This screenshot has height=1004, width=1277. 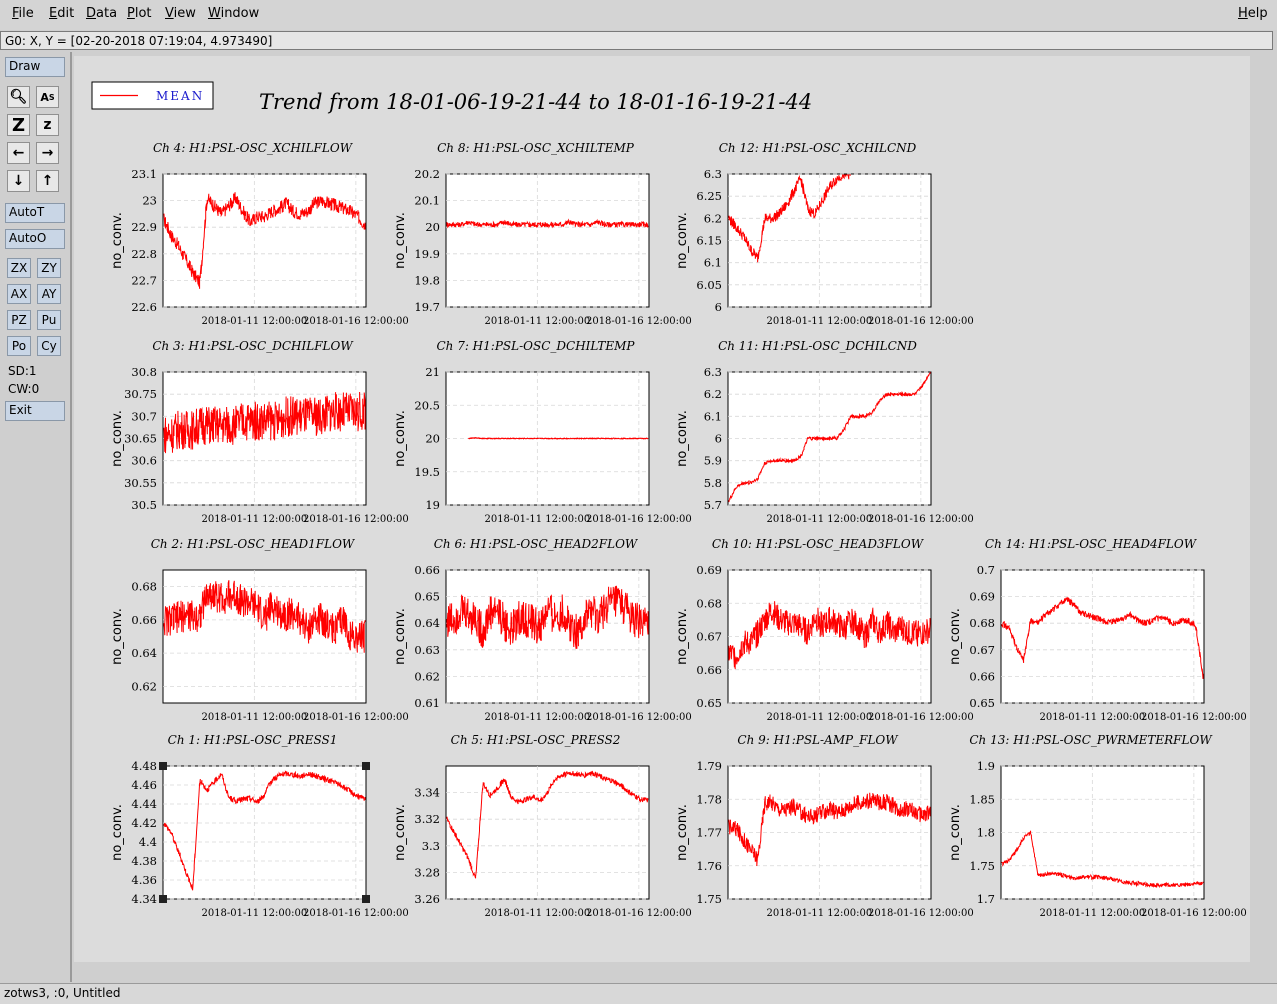 I want to click on y-tick-label: 0.65, so click(x=982, y=703).